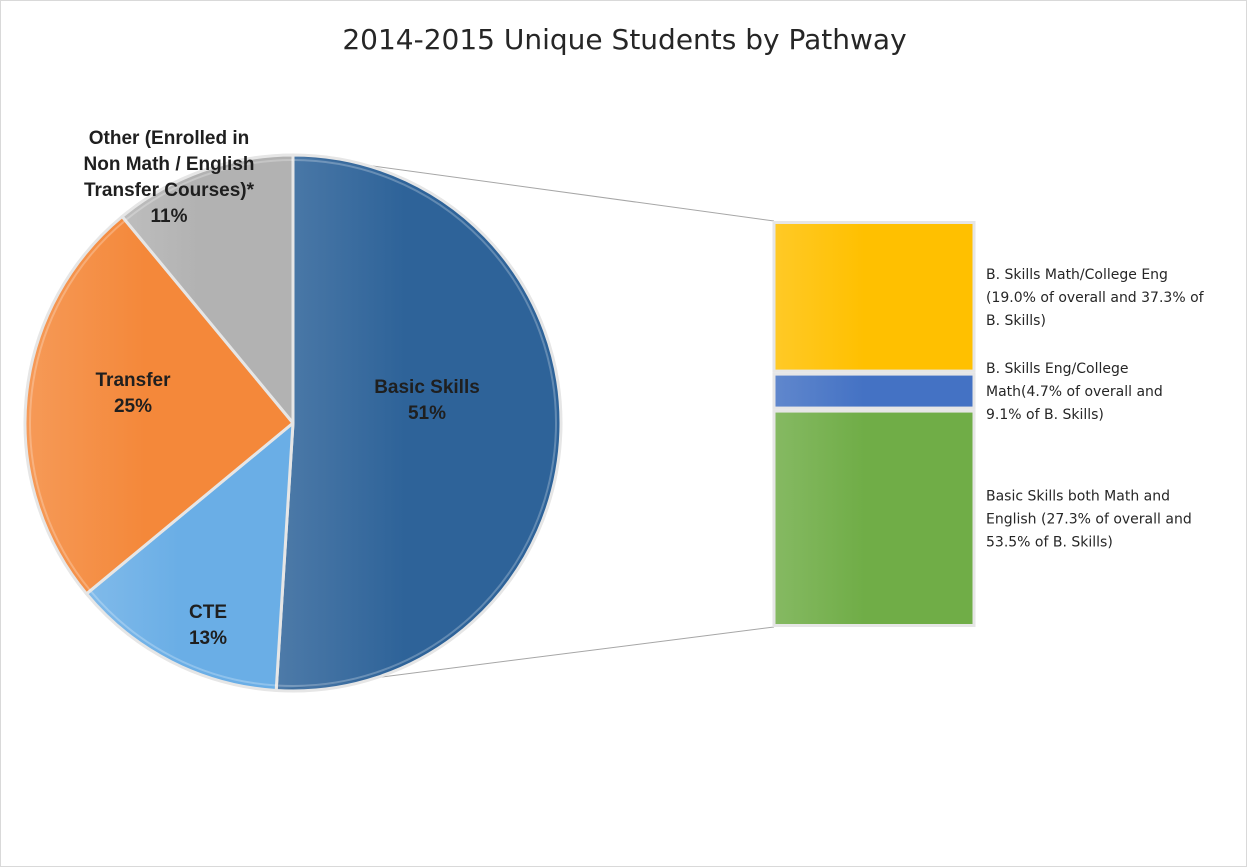  Describe the element at coordinates (874, 297) in the screenshot. I see `bar-segment-b-skills-math-college-eng` at that location.